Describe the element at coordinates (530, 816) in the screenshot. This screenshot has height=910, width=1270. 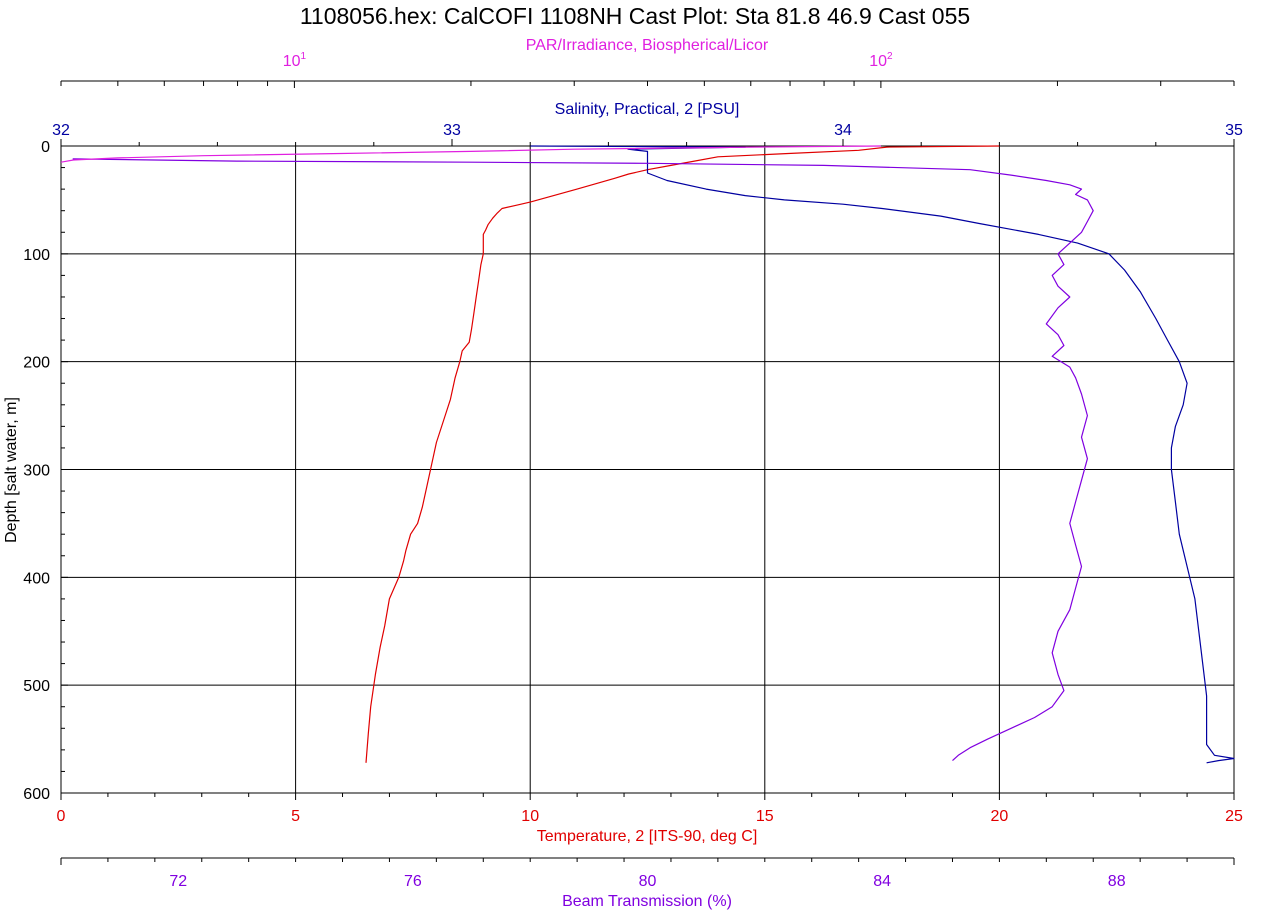
I see `temperature-tick-label: 10` at that location.